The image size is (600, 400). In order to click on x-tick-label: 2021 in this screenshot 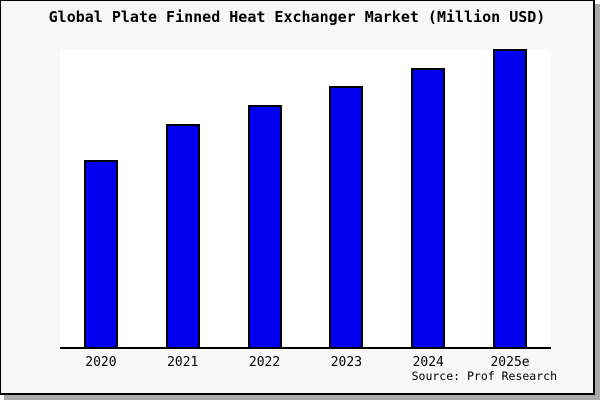, I will do `click(183, 362)`.